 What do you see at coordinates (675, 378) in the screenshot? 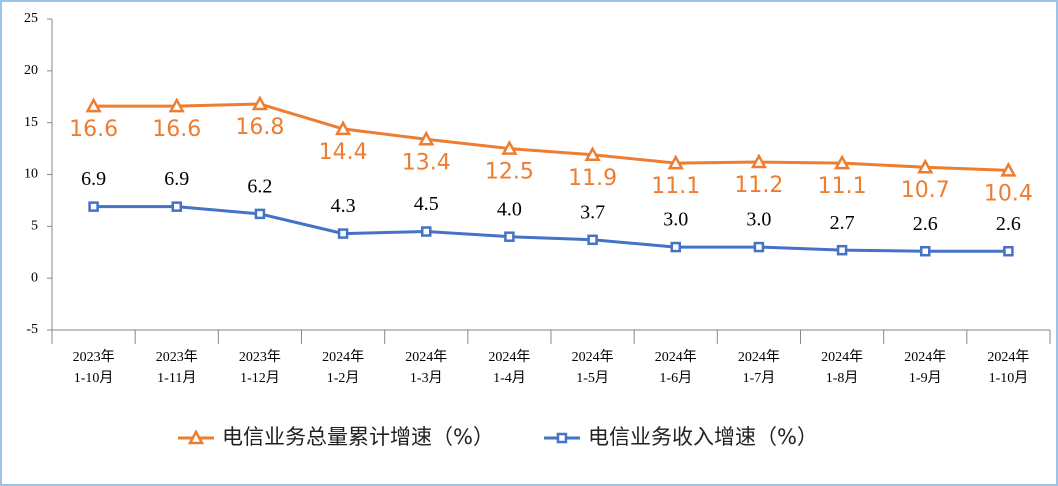
I see `x-tick-label: 1-6月` at bounding box center [675, 378].